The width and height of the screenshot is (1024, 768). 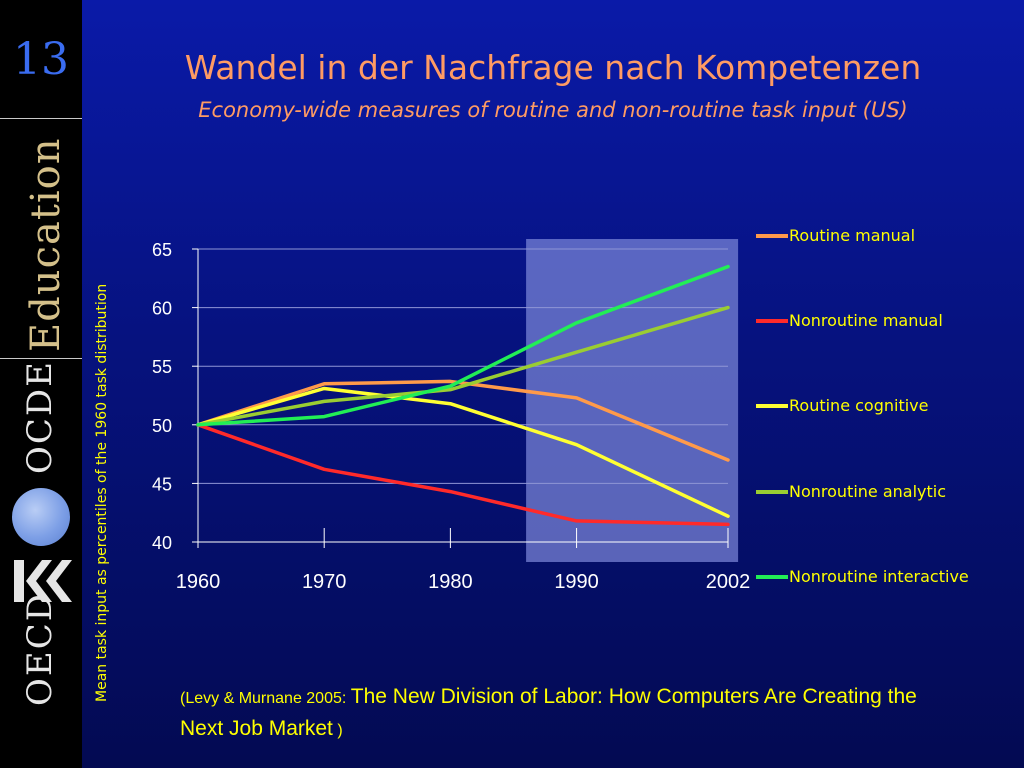 I want to click on highlight-region, so click(x=632, y=400).